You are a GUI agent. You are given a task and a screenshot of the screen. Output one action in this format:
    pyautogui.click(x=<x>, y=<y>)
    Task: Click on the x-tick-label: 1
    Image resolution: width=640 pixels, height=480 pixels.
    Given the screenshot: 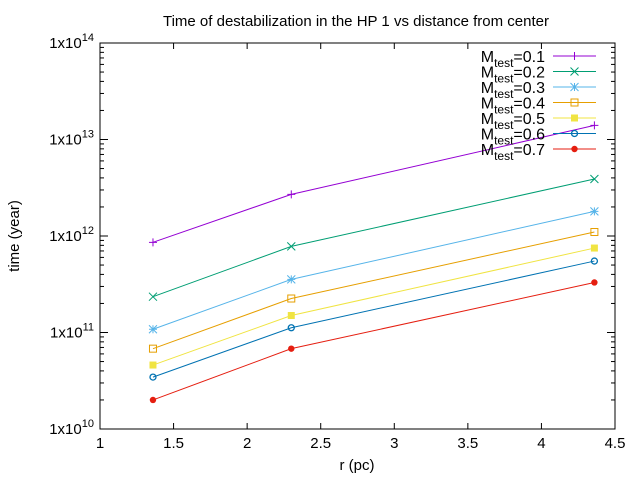 What is the action you would take?
    pyautogui.click(x=100, y=443)
    